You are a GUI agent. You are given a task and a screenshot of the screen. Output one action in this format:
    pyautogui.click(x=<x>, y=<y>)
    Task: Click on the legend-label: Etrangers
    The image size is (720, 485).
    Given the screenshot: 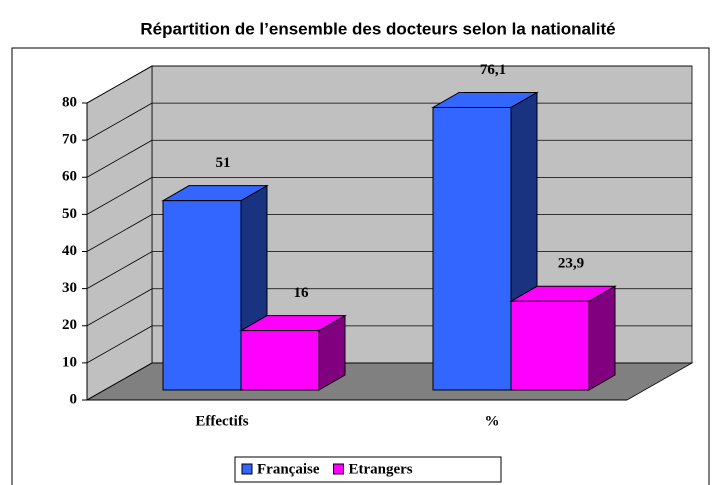 What is the action you would take?
    pyautogui.click(x=380, y=469)
    